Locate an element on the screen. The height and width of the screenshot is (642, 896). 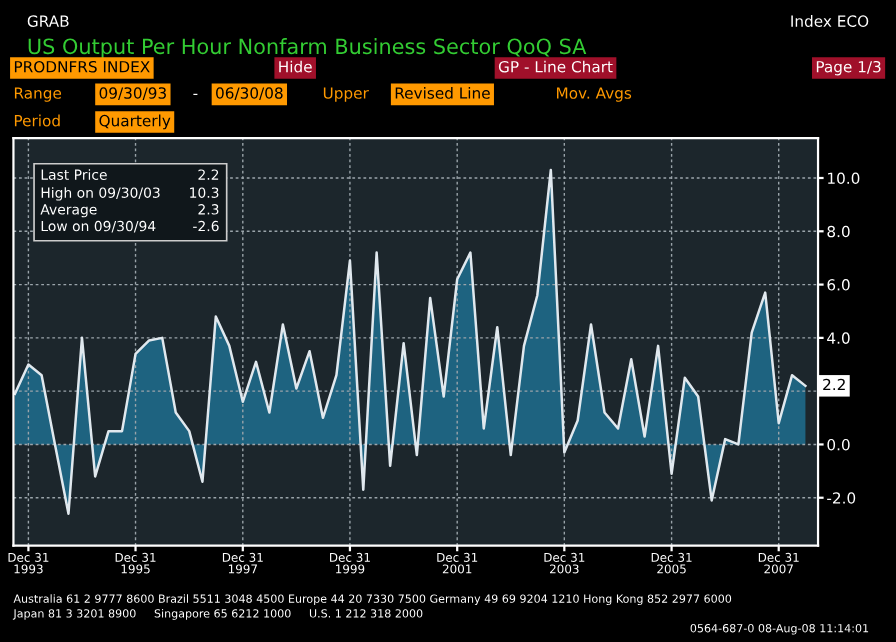
chart-title: US Output Per Hour Nonfarm Business Sector QoQ SA is located at coordinates (307, 48).